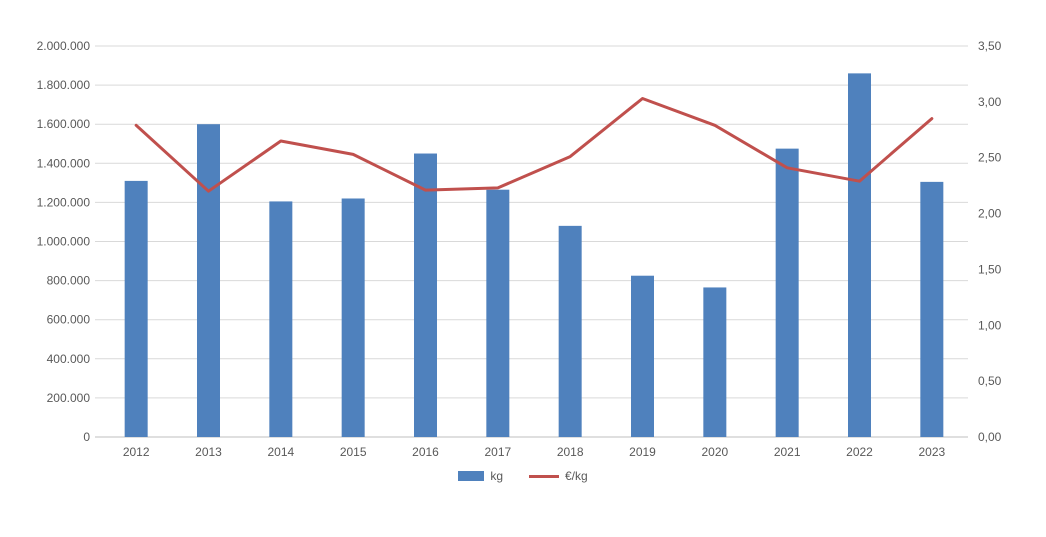 The image size is (1046, 537). I want to click on bar-2021, so click(787, 292).